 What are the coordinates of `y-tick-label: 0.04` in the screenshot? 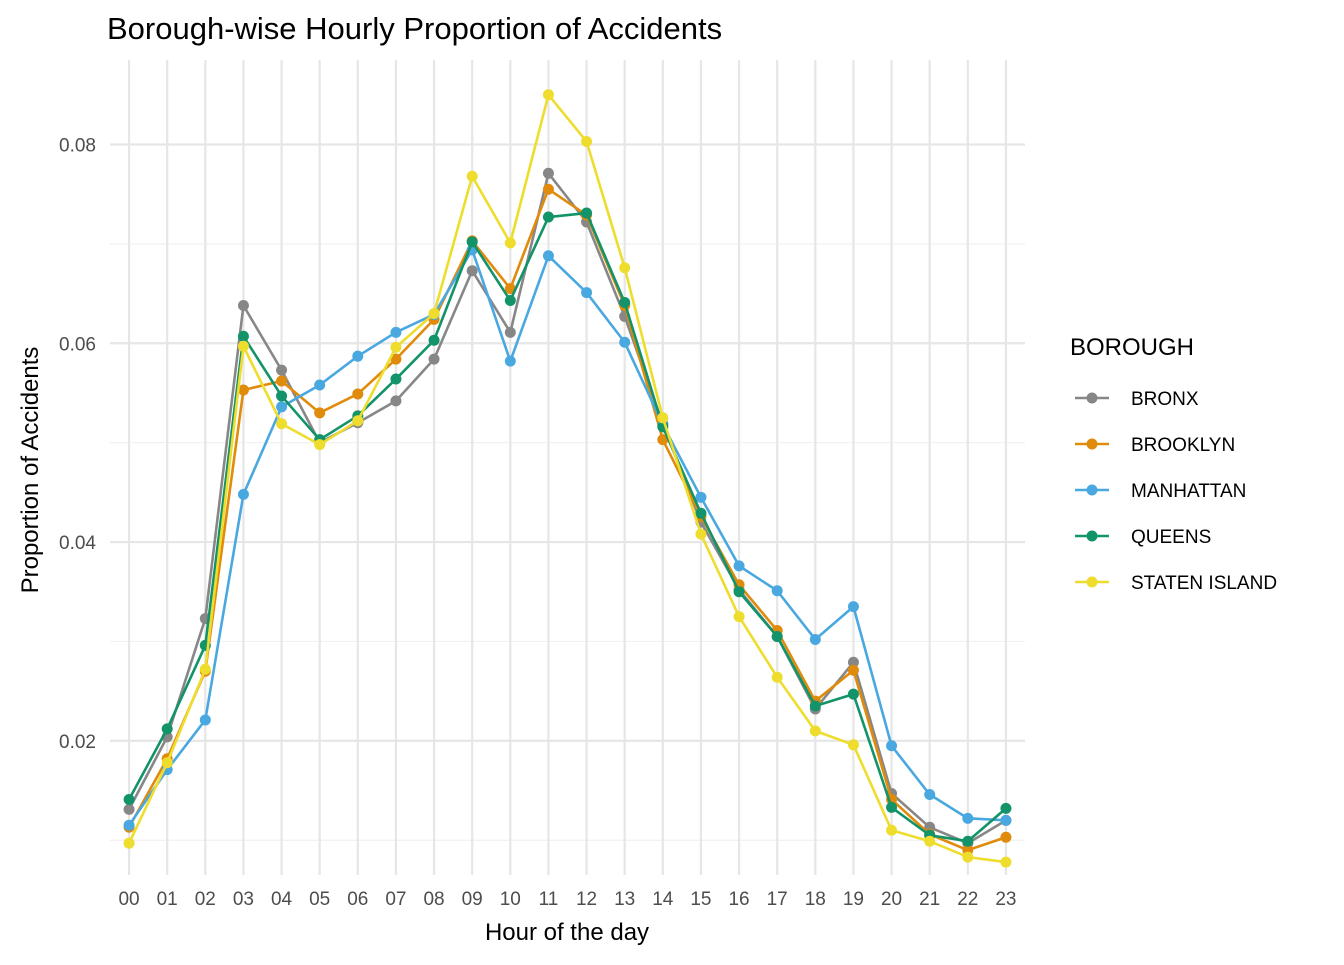 It's located at (77, 543).